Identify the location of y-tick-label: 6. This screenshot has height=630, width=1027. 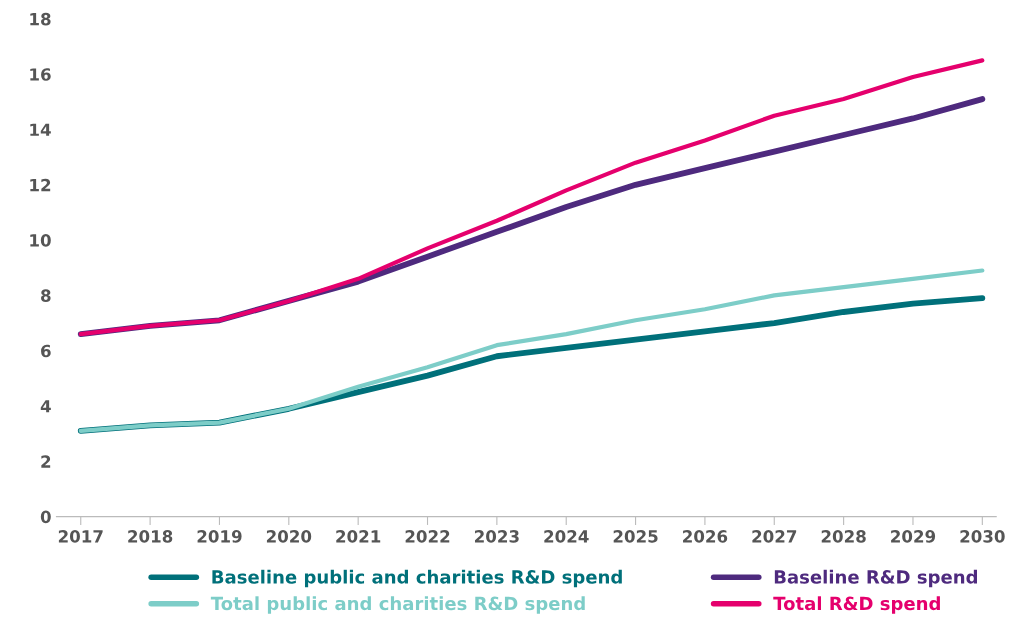
(46, 351).